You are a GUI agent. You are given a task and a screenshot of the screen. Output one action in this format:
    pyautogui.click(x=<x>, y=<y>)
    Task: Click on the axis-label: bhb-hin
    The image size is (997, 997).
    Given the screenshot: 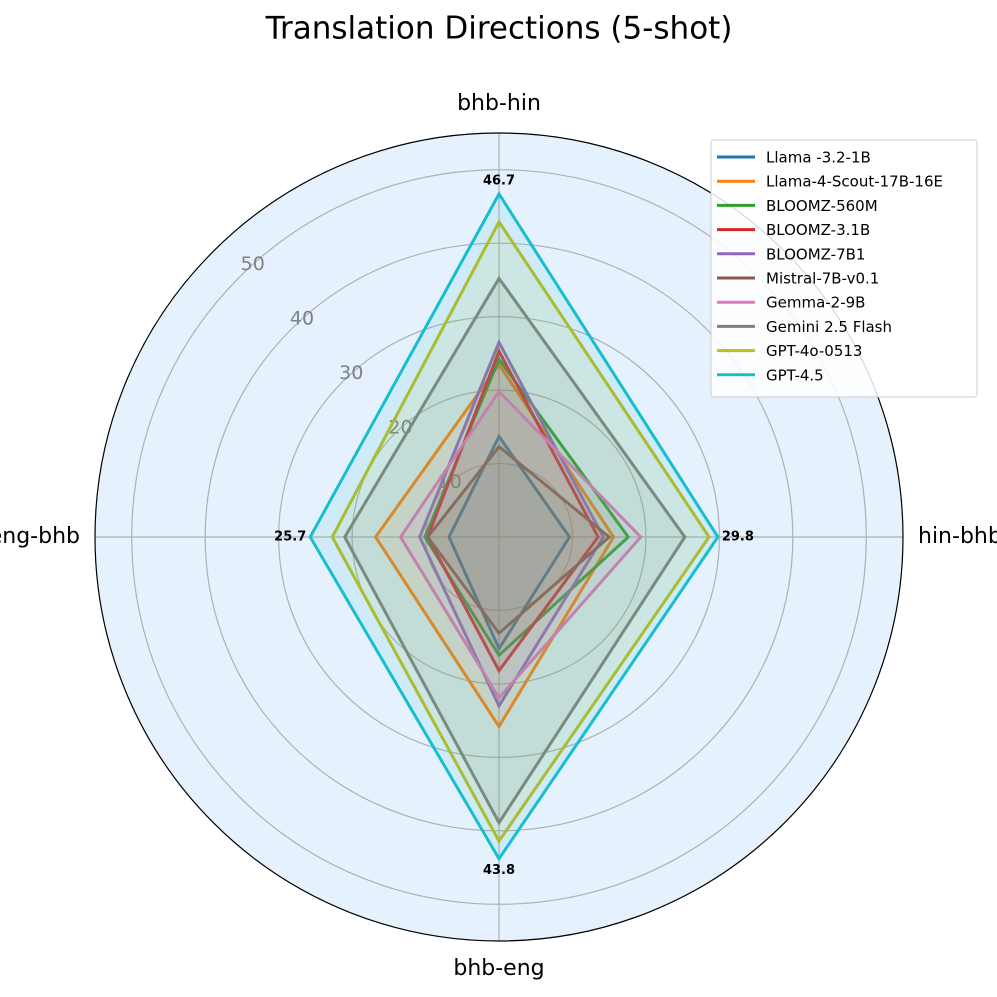 What is the action you would take?
    pyautogui.click(x=499, y=103)
    